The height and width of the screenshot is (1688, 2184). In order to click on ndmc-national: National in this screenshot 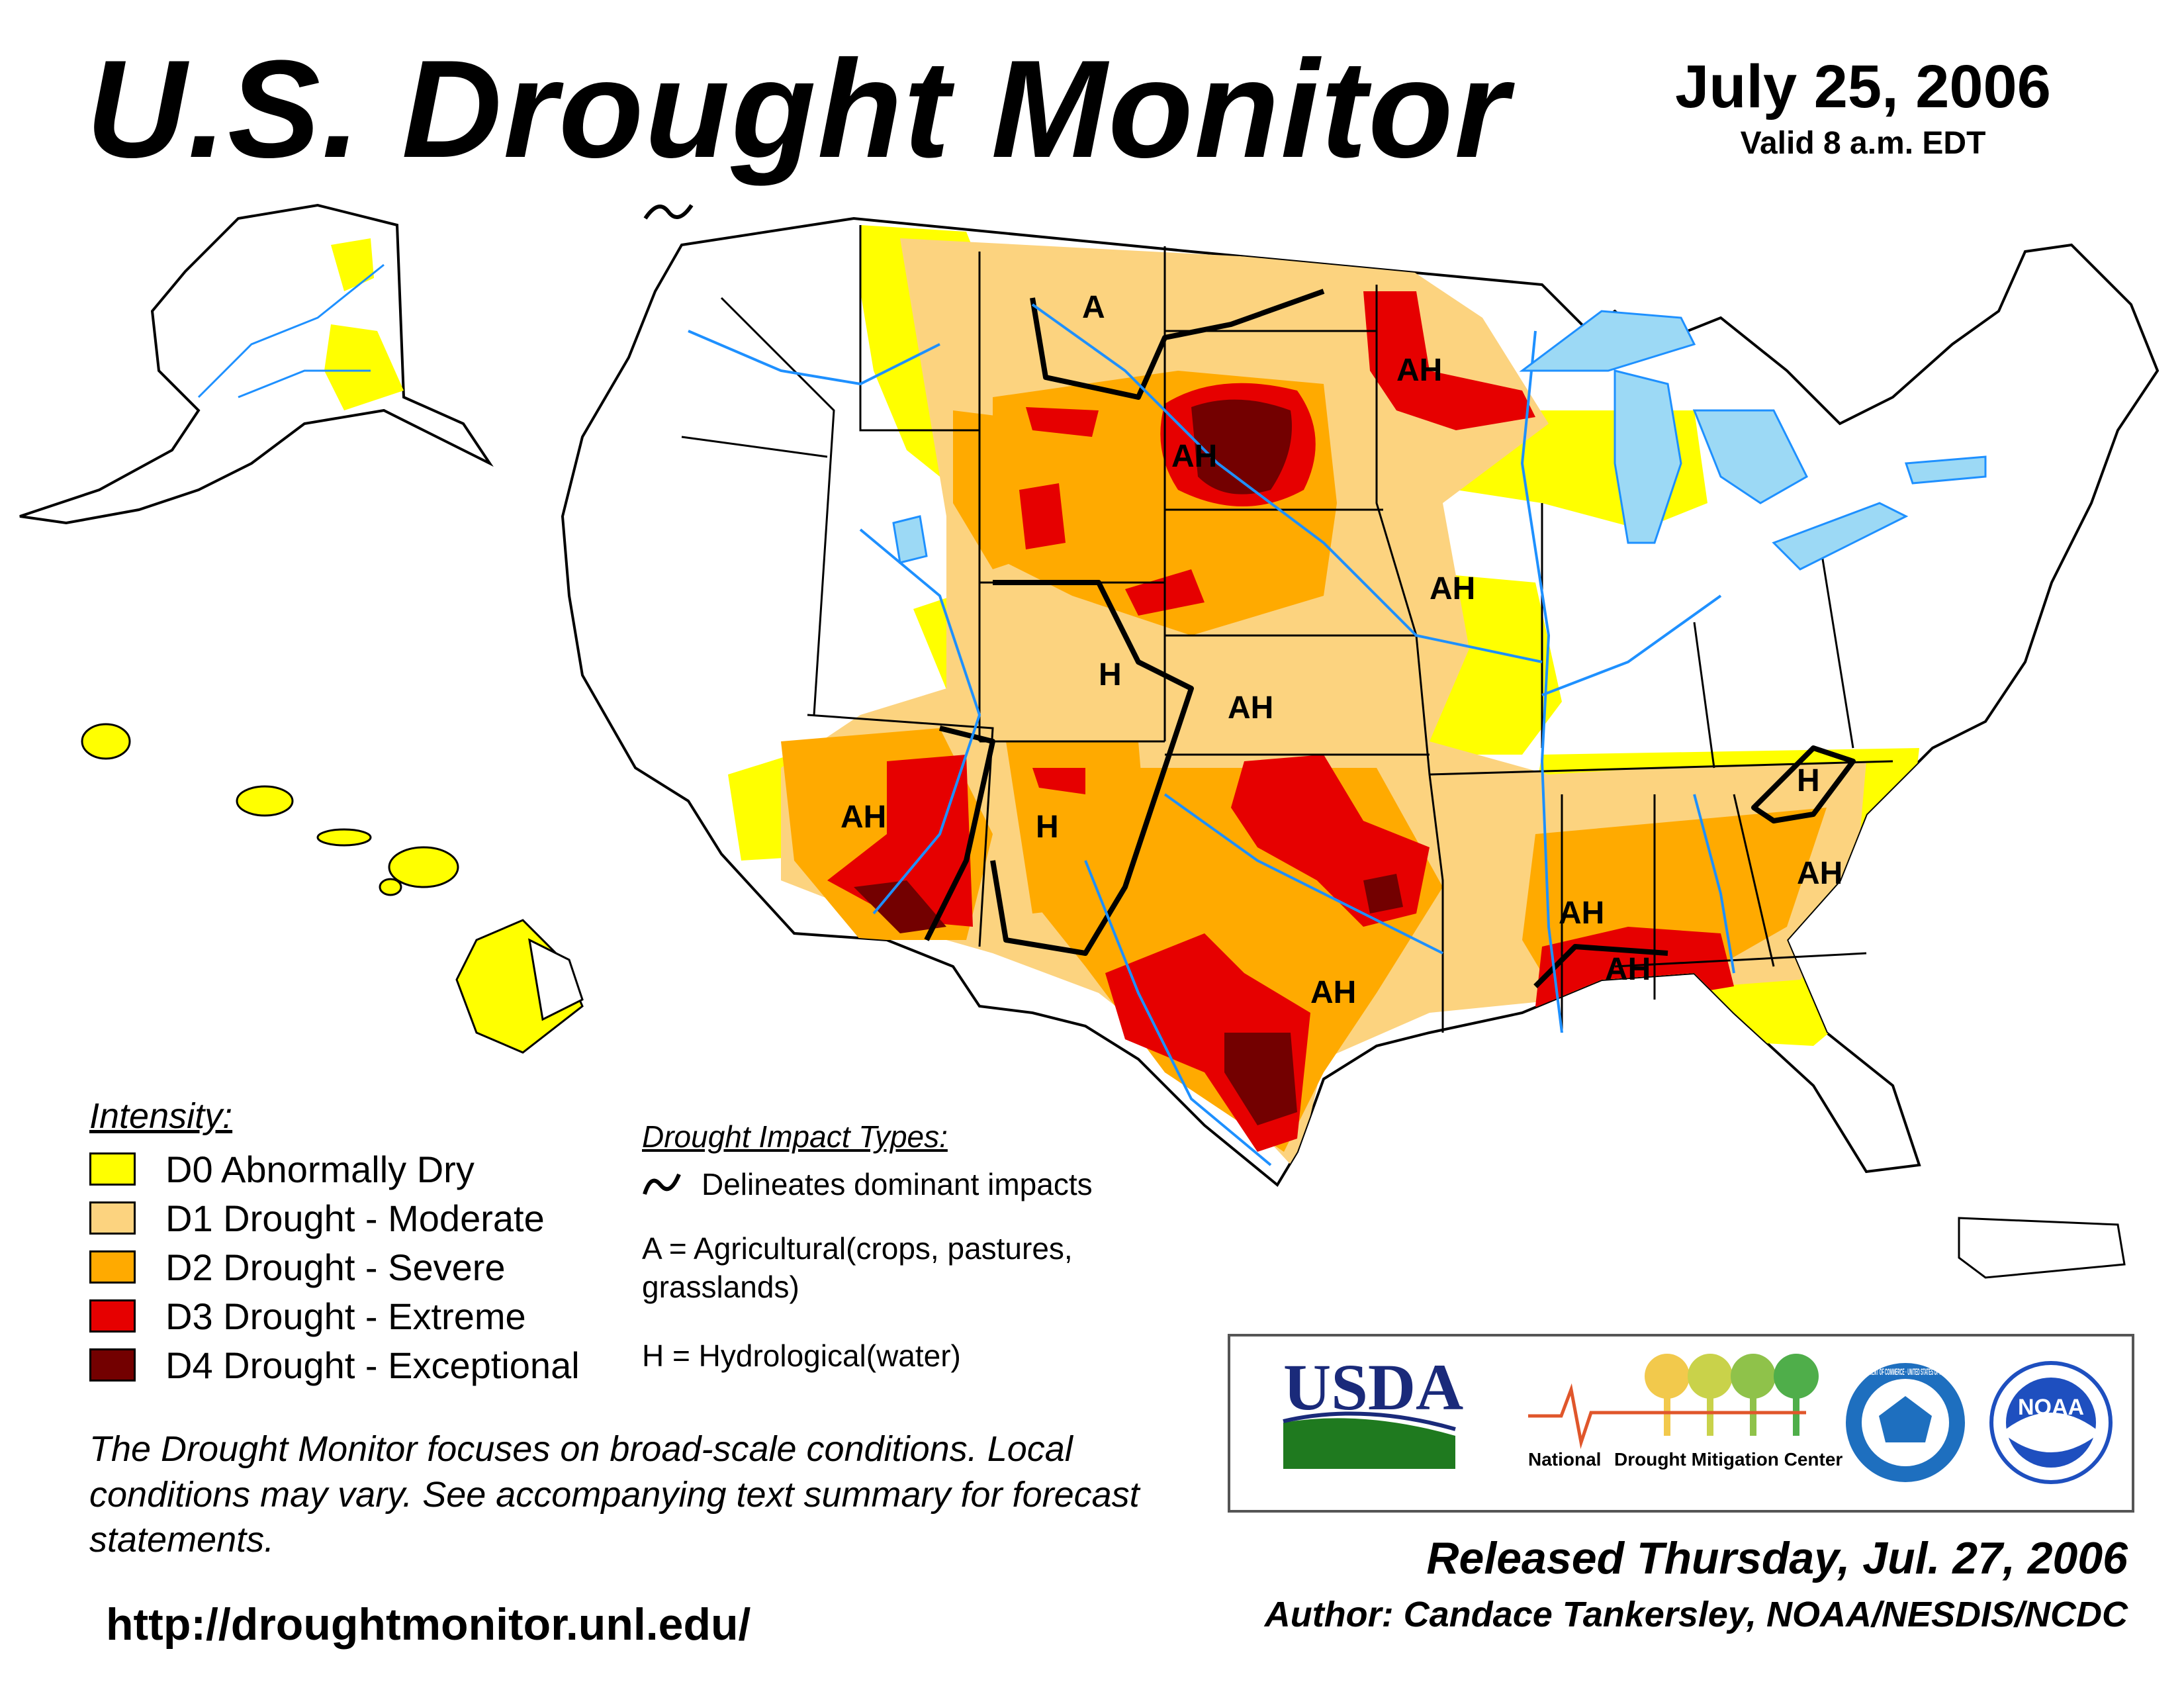, I will do `click(1564, 1459)`.